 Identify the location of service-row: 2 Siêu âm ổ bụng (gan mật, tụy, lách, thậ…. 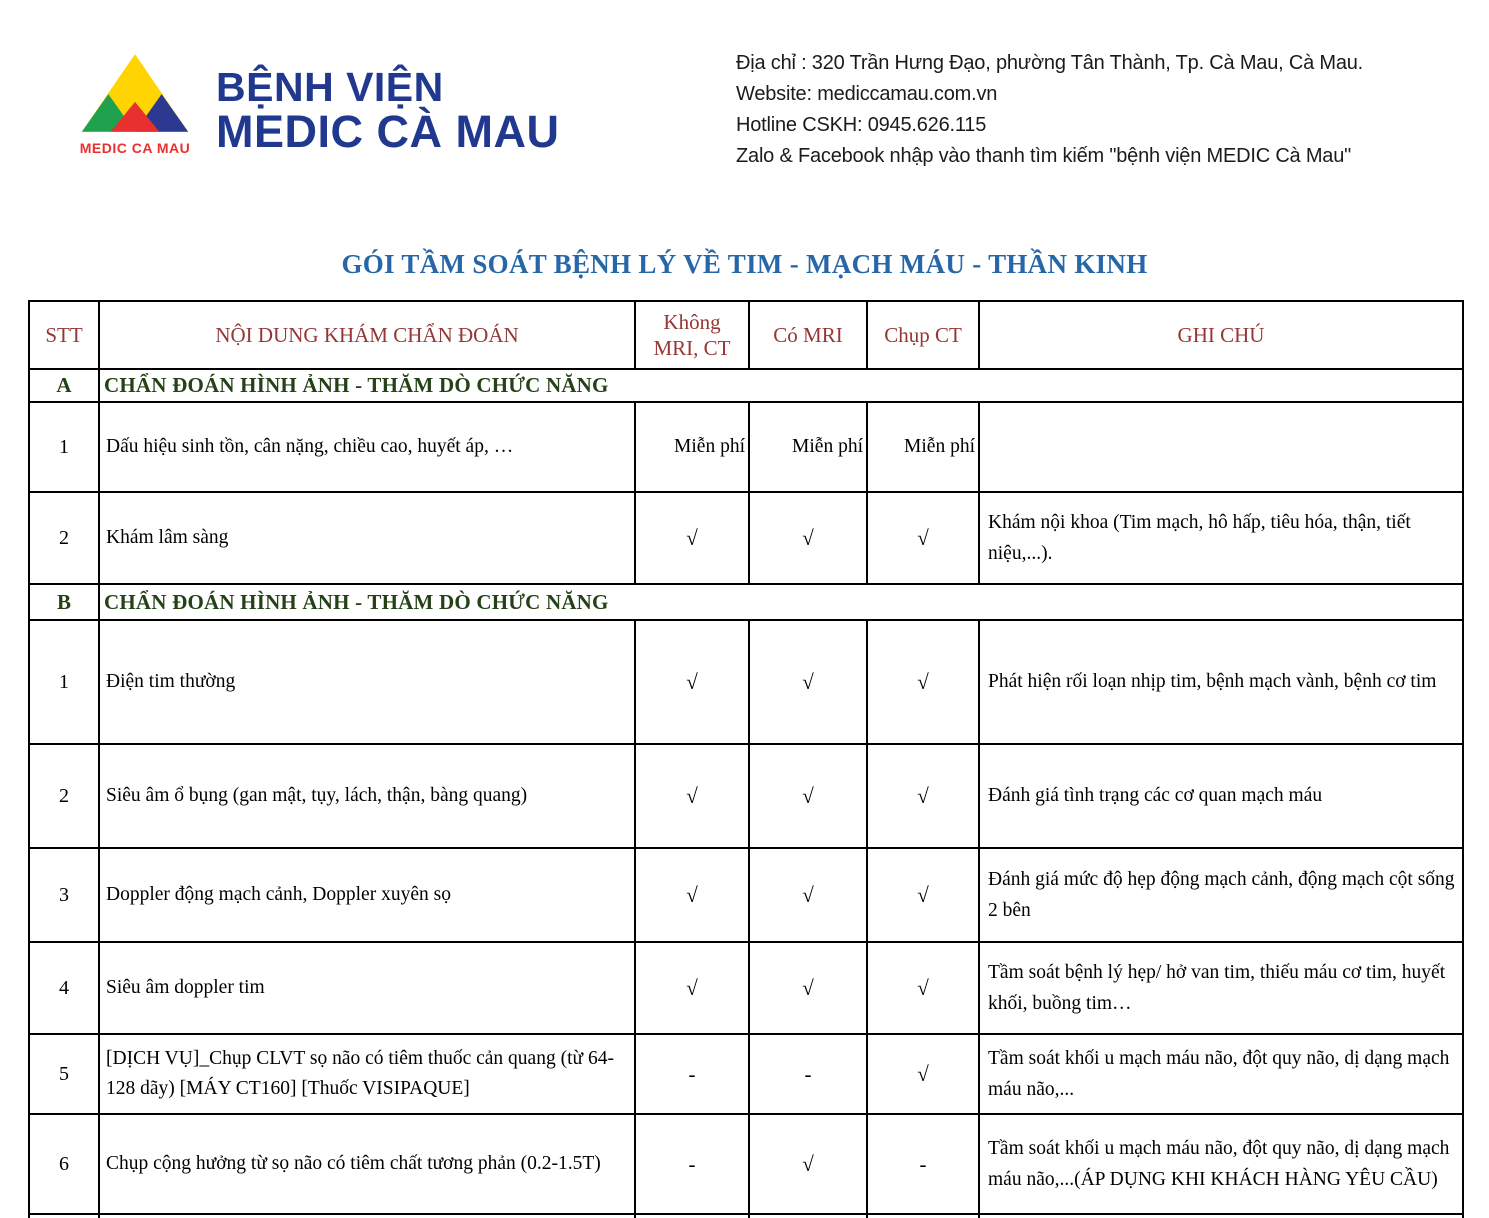
(746, 796).